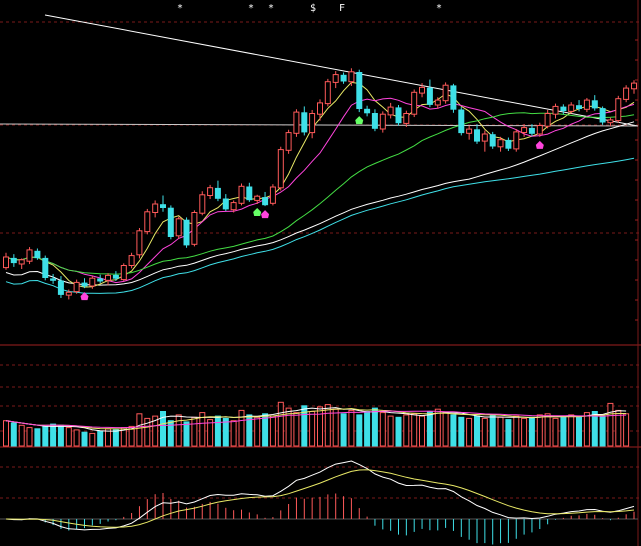 This screenshot has height=546, width=641. What do you see at coordinates (320, 498) in the screenshot?
I see `indicator-line` at bounding box center [320, 498].